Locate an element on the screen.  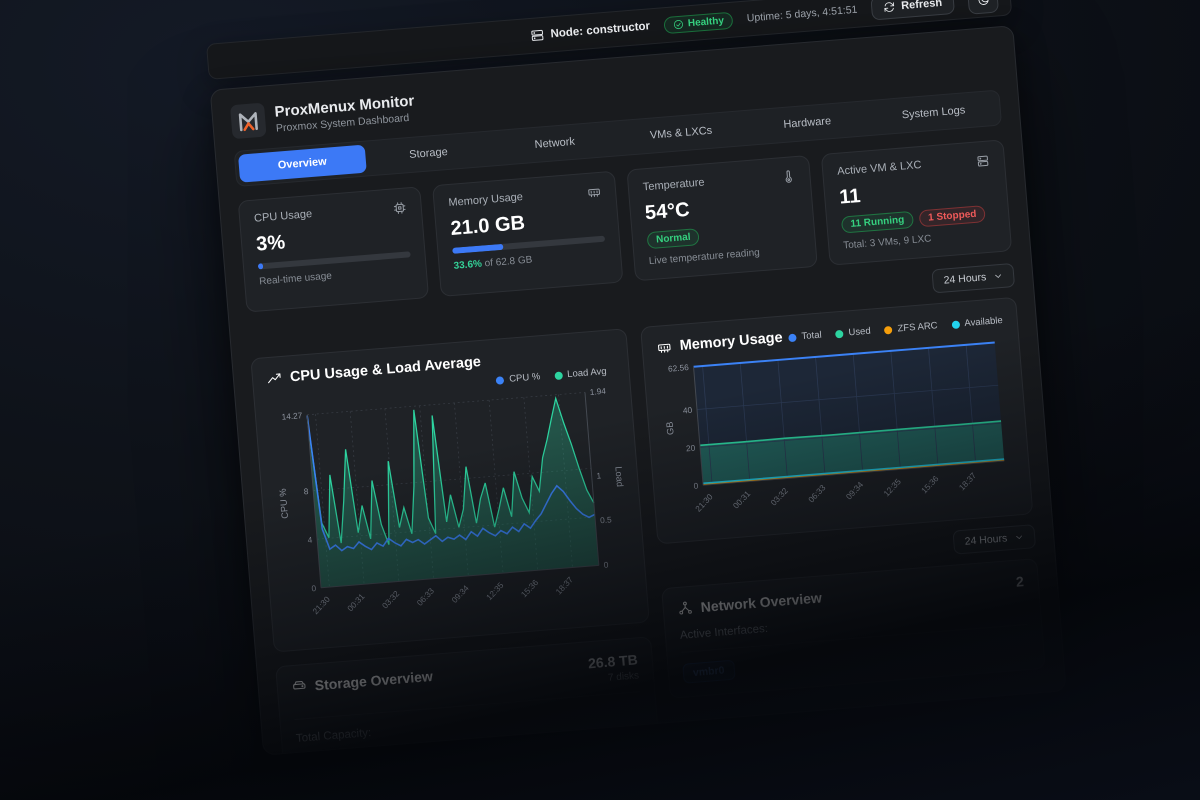
svg-text: 20 is located at coordinates (691, 449).